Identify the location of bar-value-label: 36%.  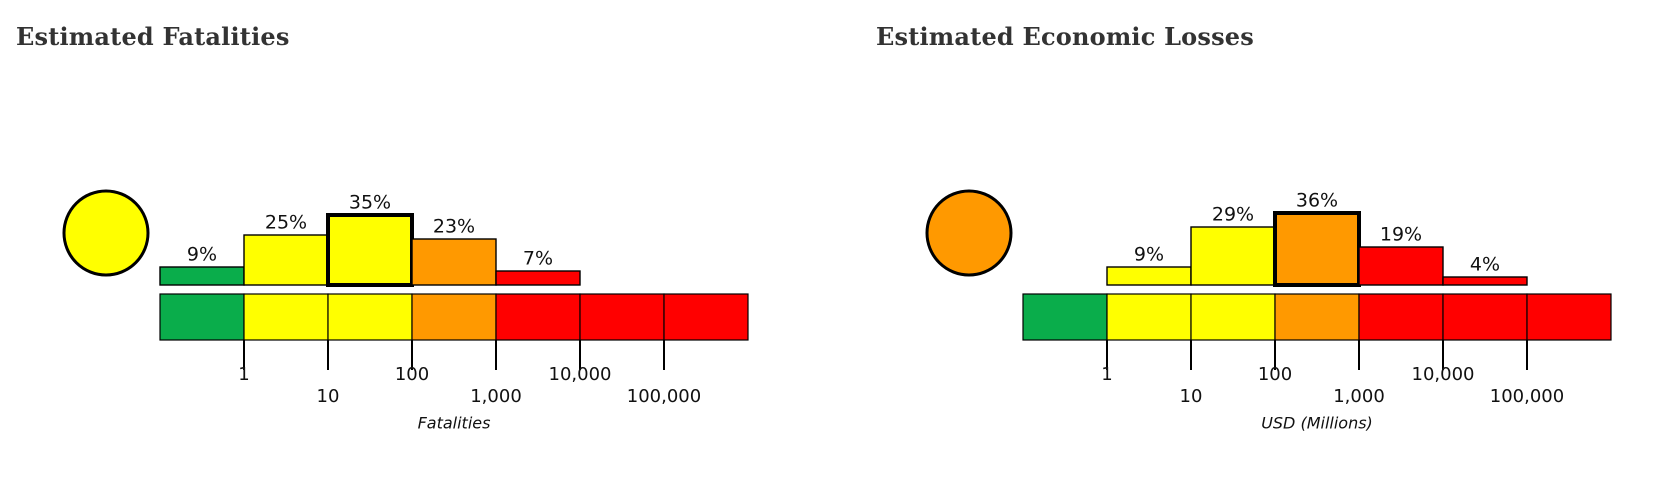
(1317, 201).